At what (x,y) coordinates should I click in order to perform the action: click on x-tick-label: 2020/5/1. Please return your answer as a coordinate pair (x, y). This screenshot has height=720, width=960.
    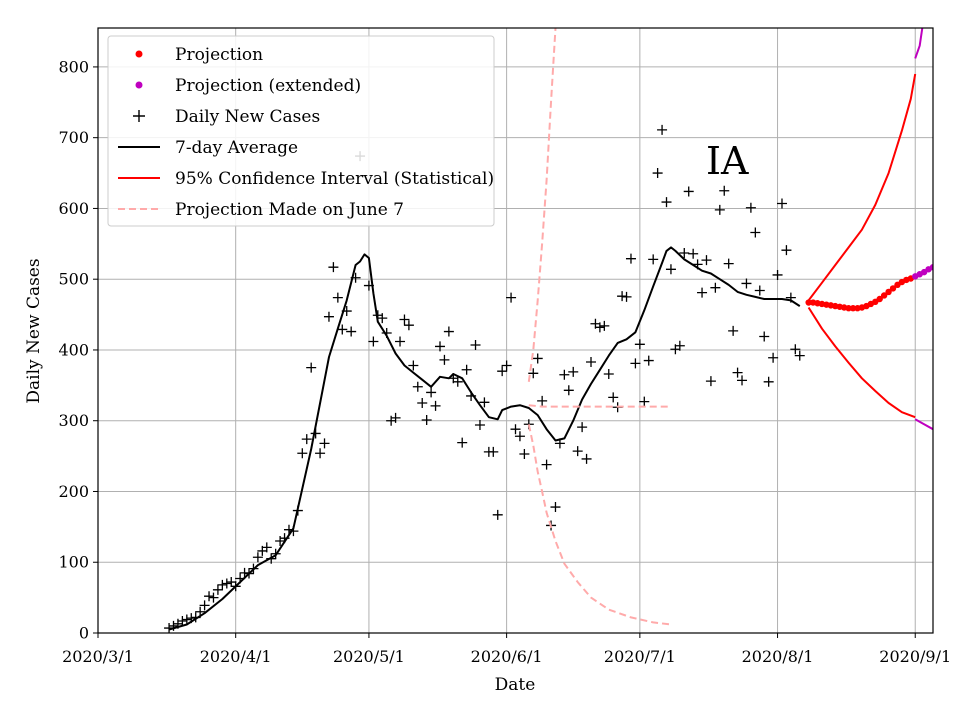
    Looking at the image, I should click on (369, 656).